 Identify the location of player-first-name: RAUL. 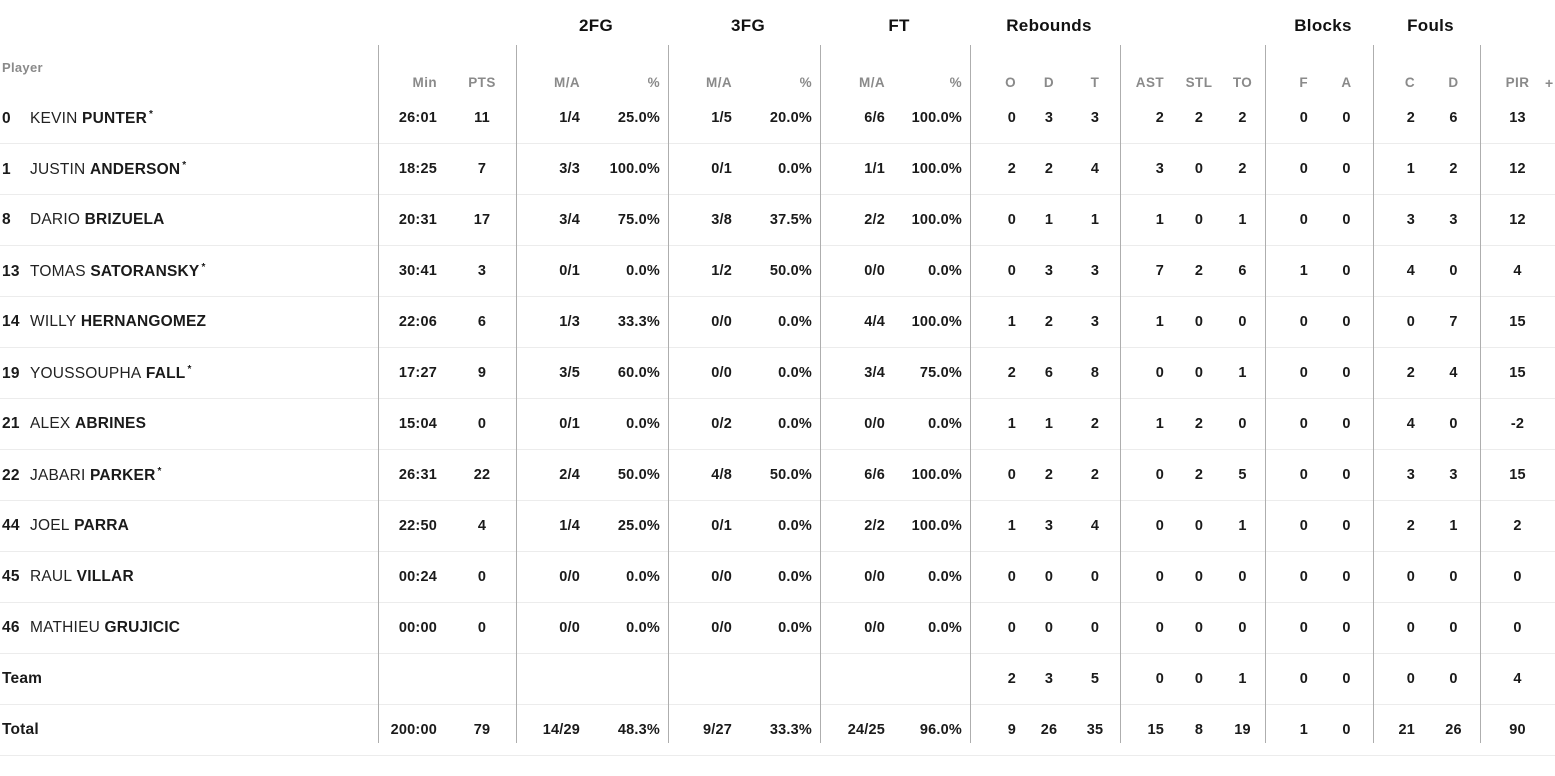
(51, 576).